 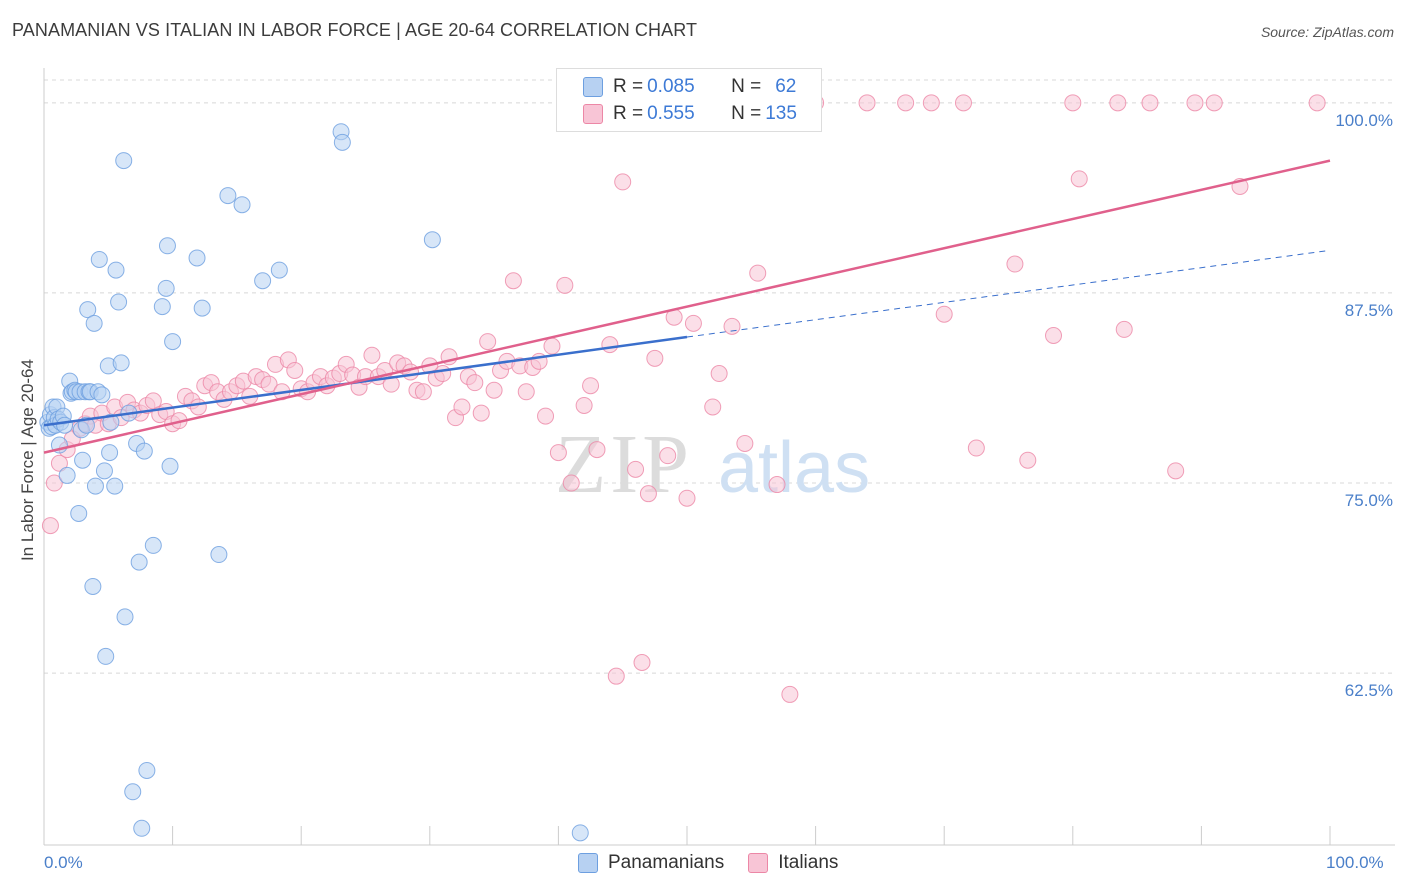 I want to click on y-tick-label: 62.5%, so click(x=1369, y=690).